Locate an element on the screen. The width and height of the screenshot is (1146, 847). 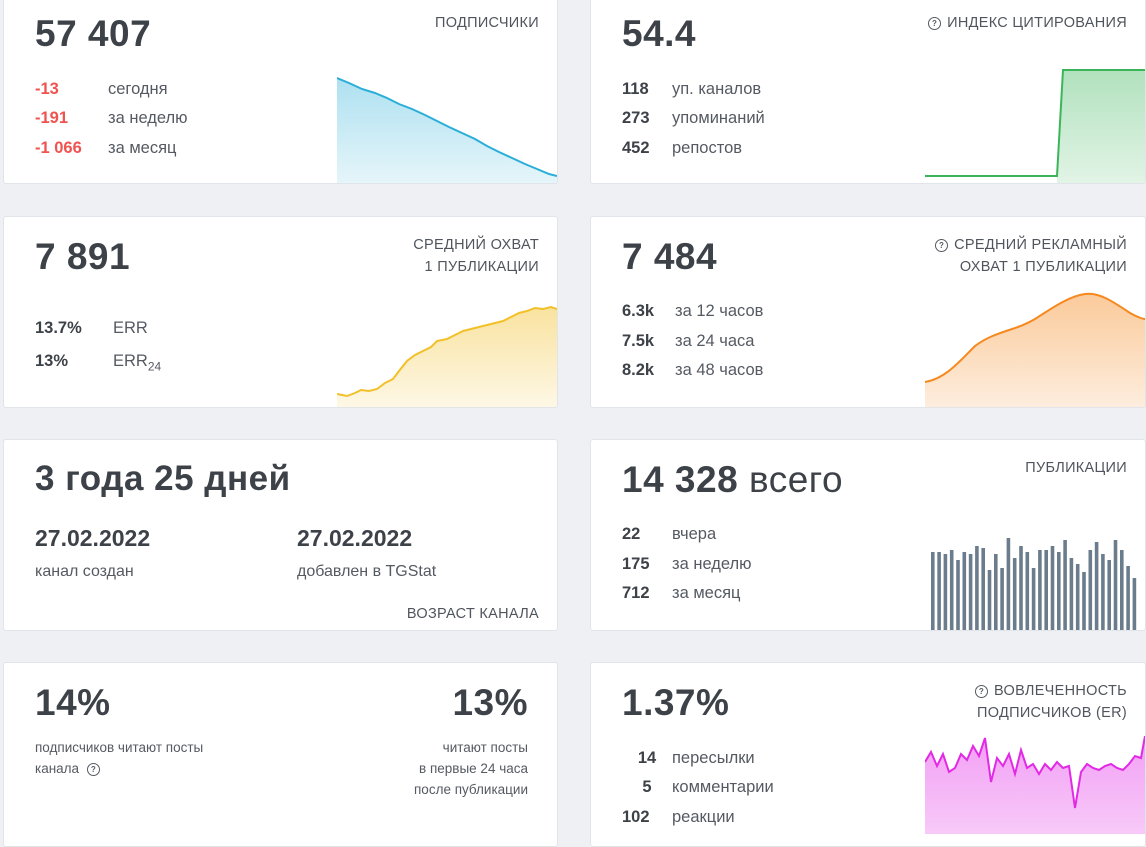
stat-row: 175 за неделю is located at coordinates (687, 564).